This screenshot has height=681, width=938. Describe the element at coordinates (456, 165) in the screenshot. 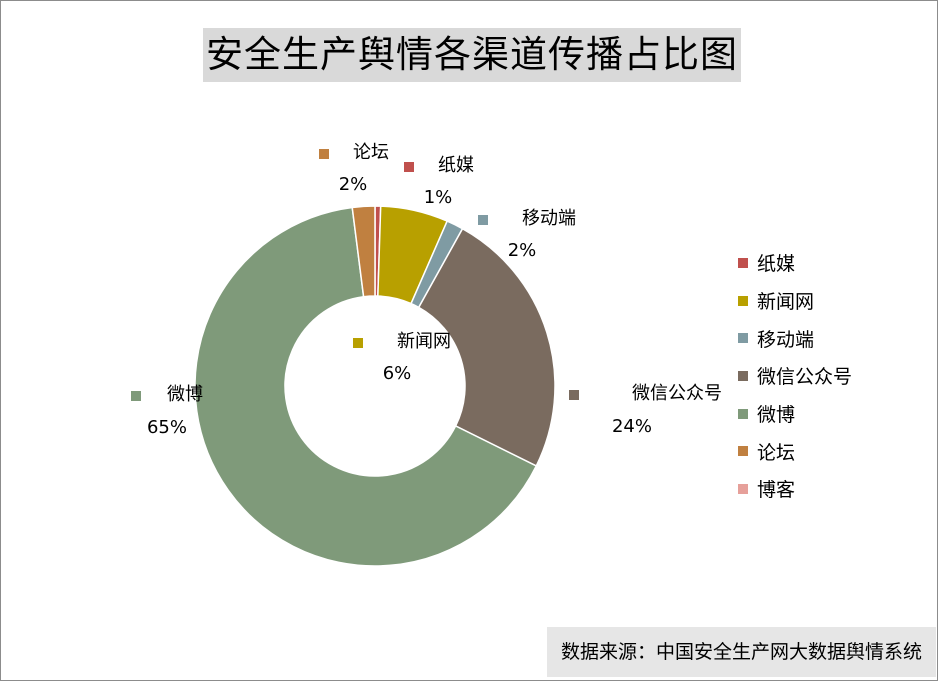

I see `data-label-name-paper-media: 纸媒` at that location.